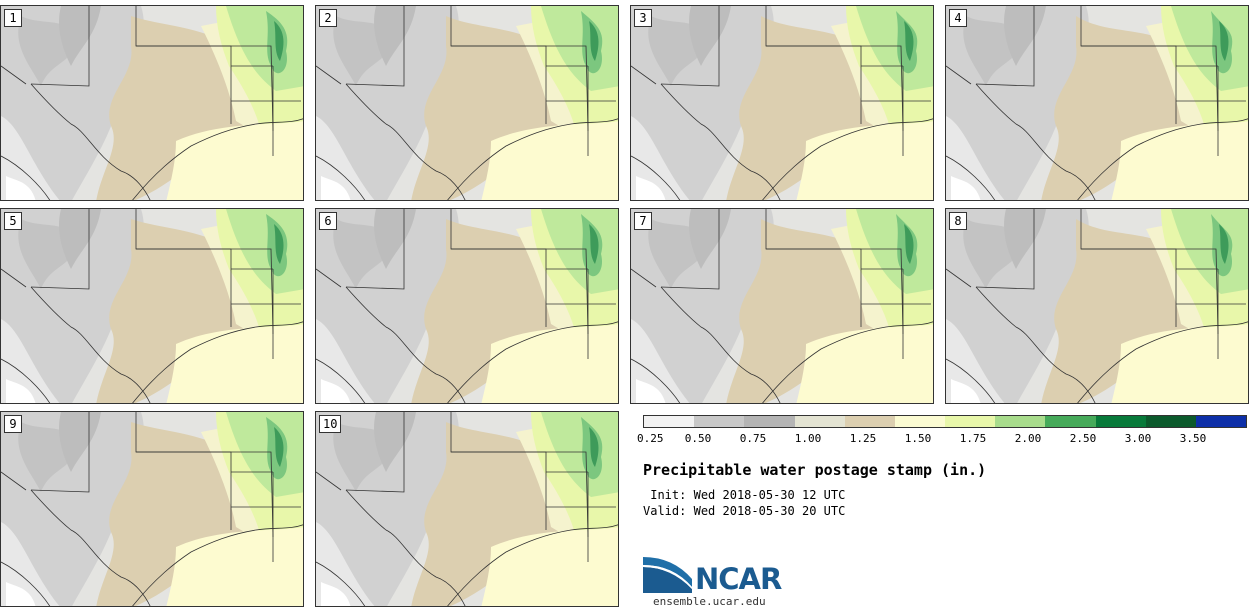 This screenshot has height=610, width=1260. I want to click on colorbar-tick-label: 0.25, so click(650, 438).